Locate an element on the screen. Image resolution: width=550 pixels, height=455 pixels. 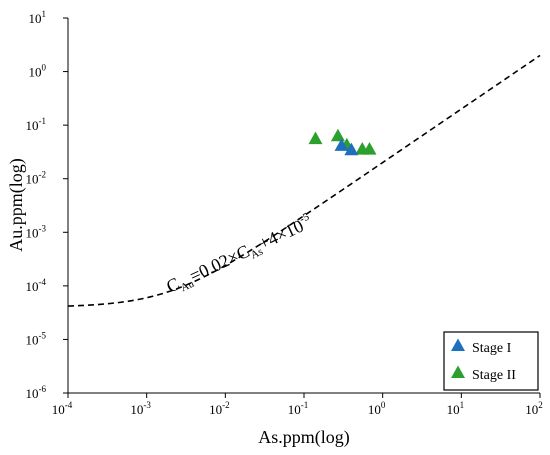
legend: Stage I Stage II is located at coordinates (491, 361).